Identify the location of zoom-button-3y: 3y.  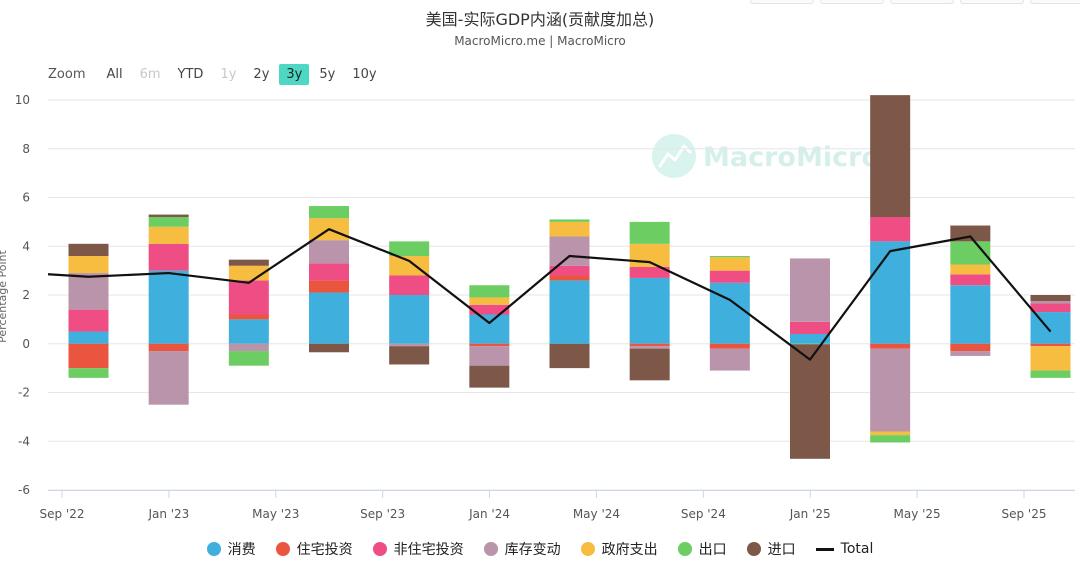
(294, 74).